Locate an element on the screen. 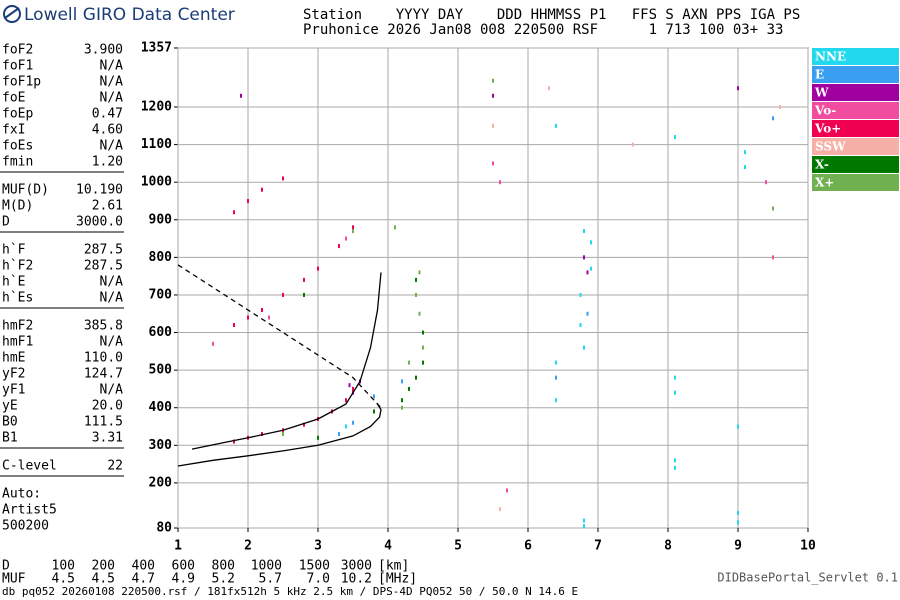 This screenshot has height=600, width=900. muf-value: 4.5 is located at coordinates (63, 579).